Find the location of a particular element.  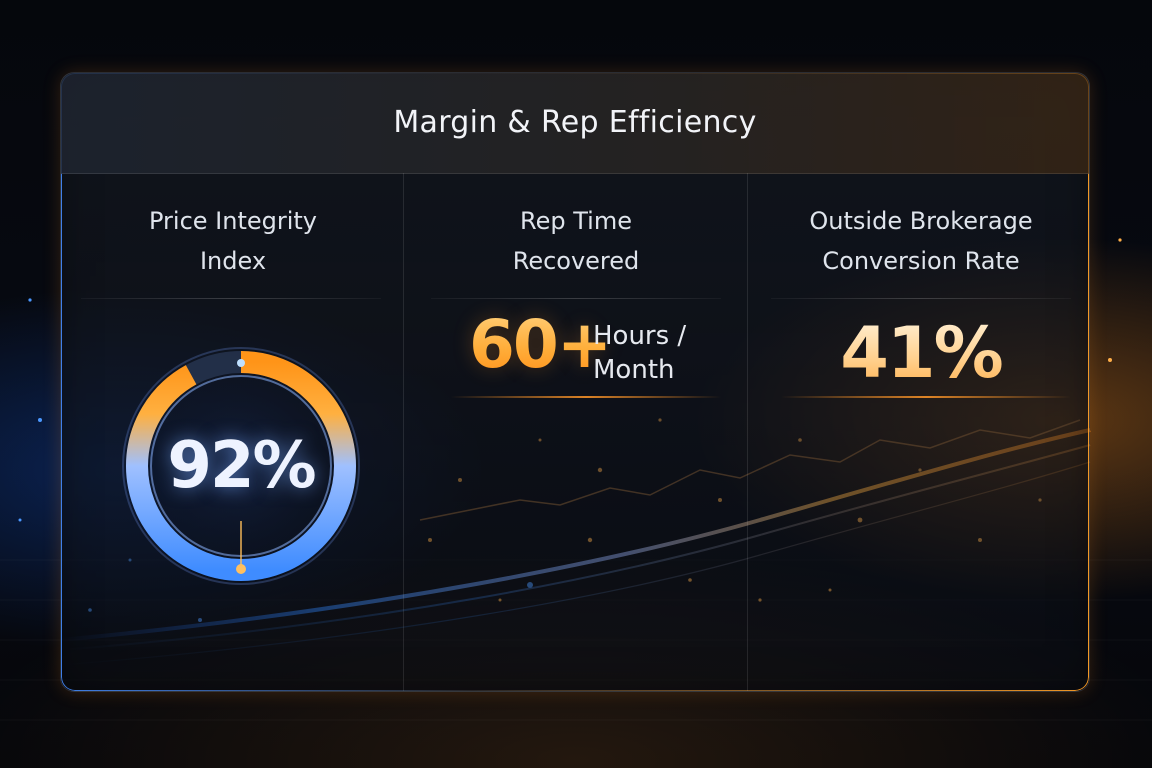

brokerage-conversion-value: 41% is located at coordinates (920, 353).